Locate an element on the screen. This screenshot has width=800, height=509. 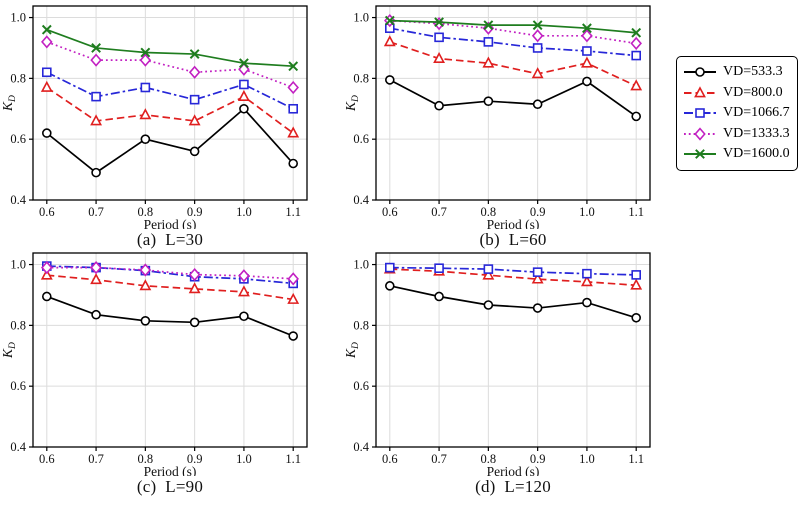
legend-label: VD=1333.3 is located at coordinates (756, 133).